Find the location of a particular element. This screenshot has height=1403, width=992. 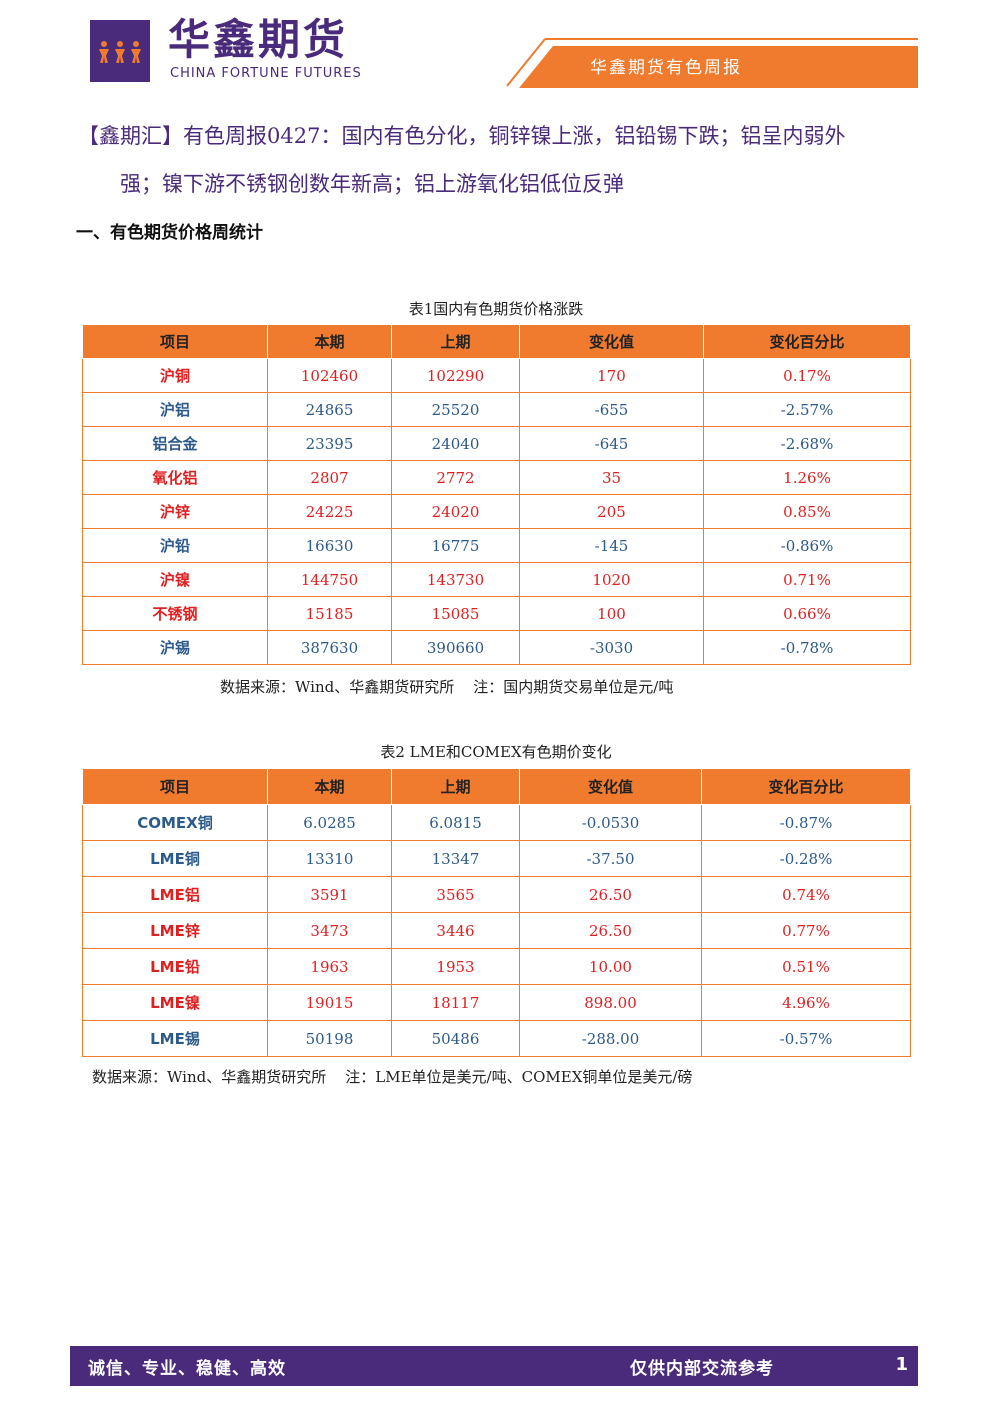

value-cell: 0.85% is located at coordinates (807, 511).